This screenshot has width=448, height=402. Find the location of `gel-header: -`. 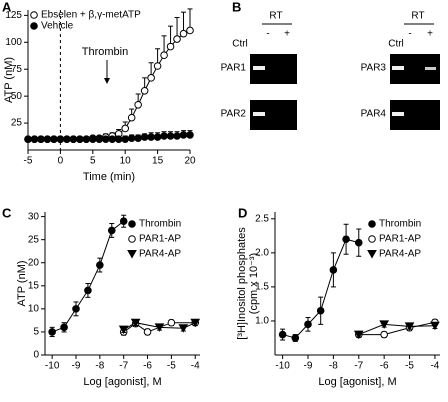

gel-header: - is located at coordinates (267, 34).